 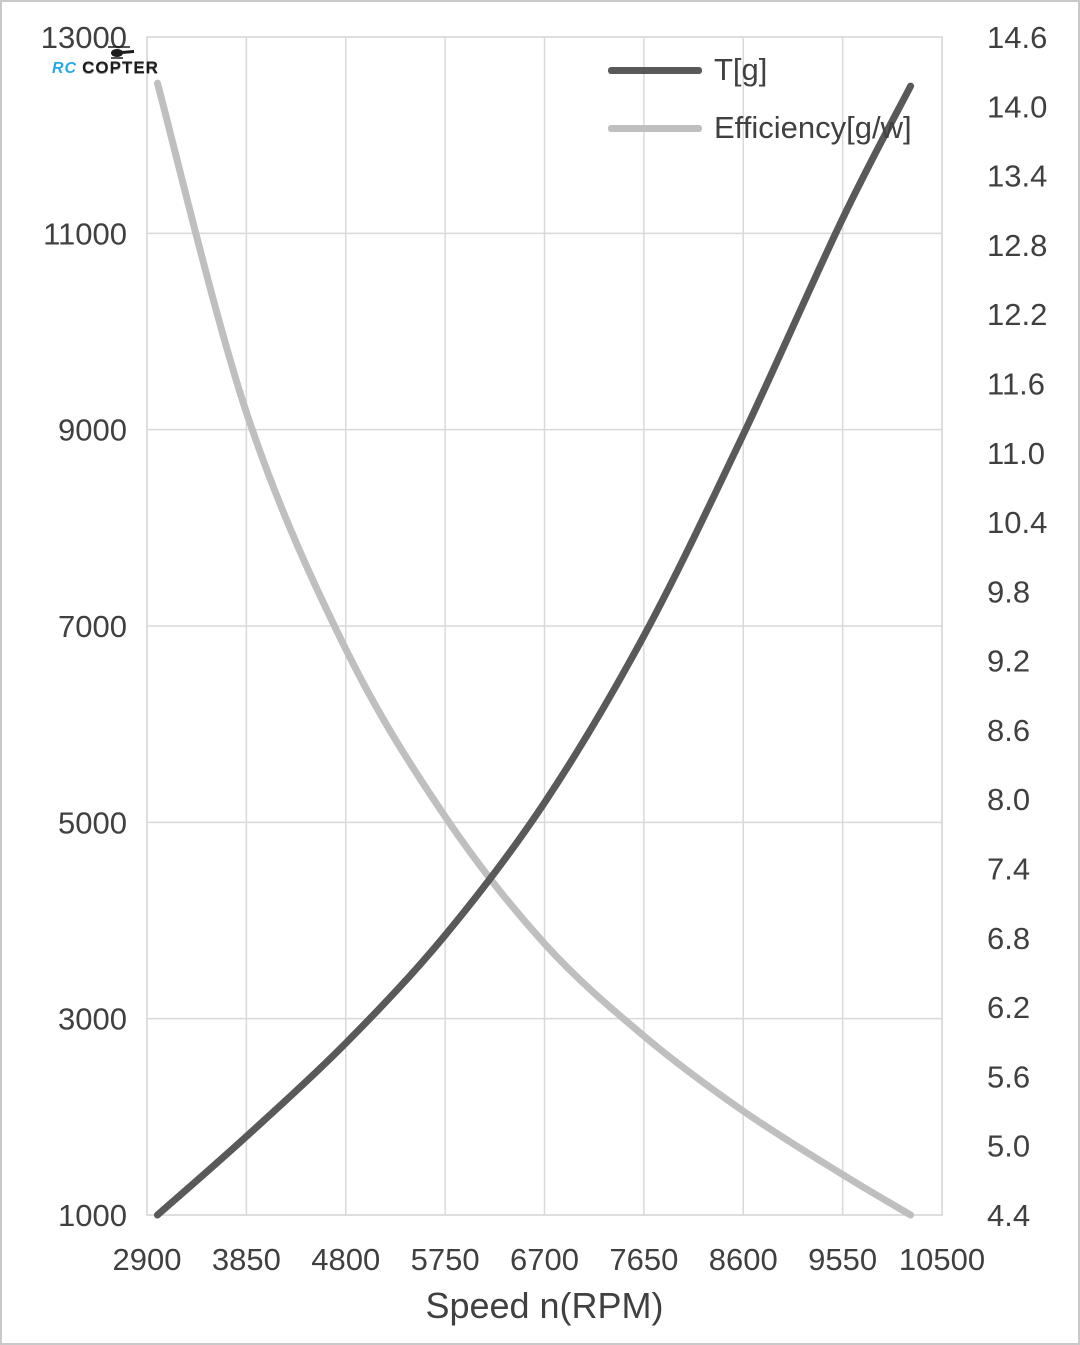 I want to click on svg-text: 8600, so click(x=743, y=1259).